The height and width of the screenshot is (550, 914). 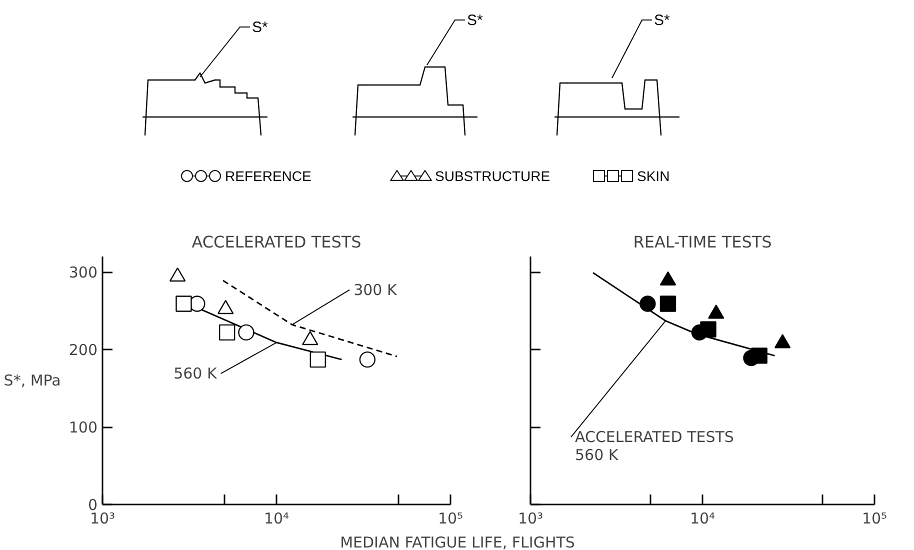 I want to click on legend-label: REFERENCE, so click(x=268, y=176).